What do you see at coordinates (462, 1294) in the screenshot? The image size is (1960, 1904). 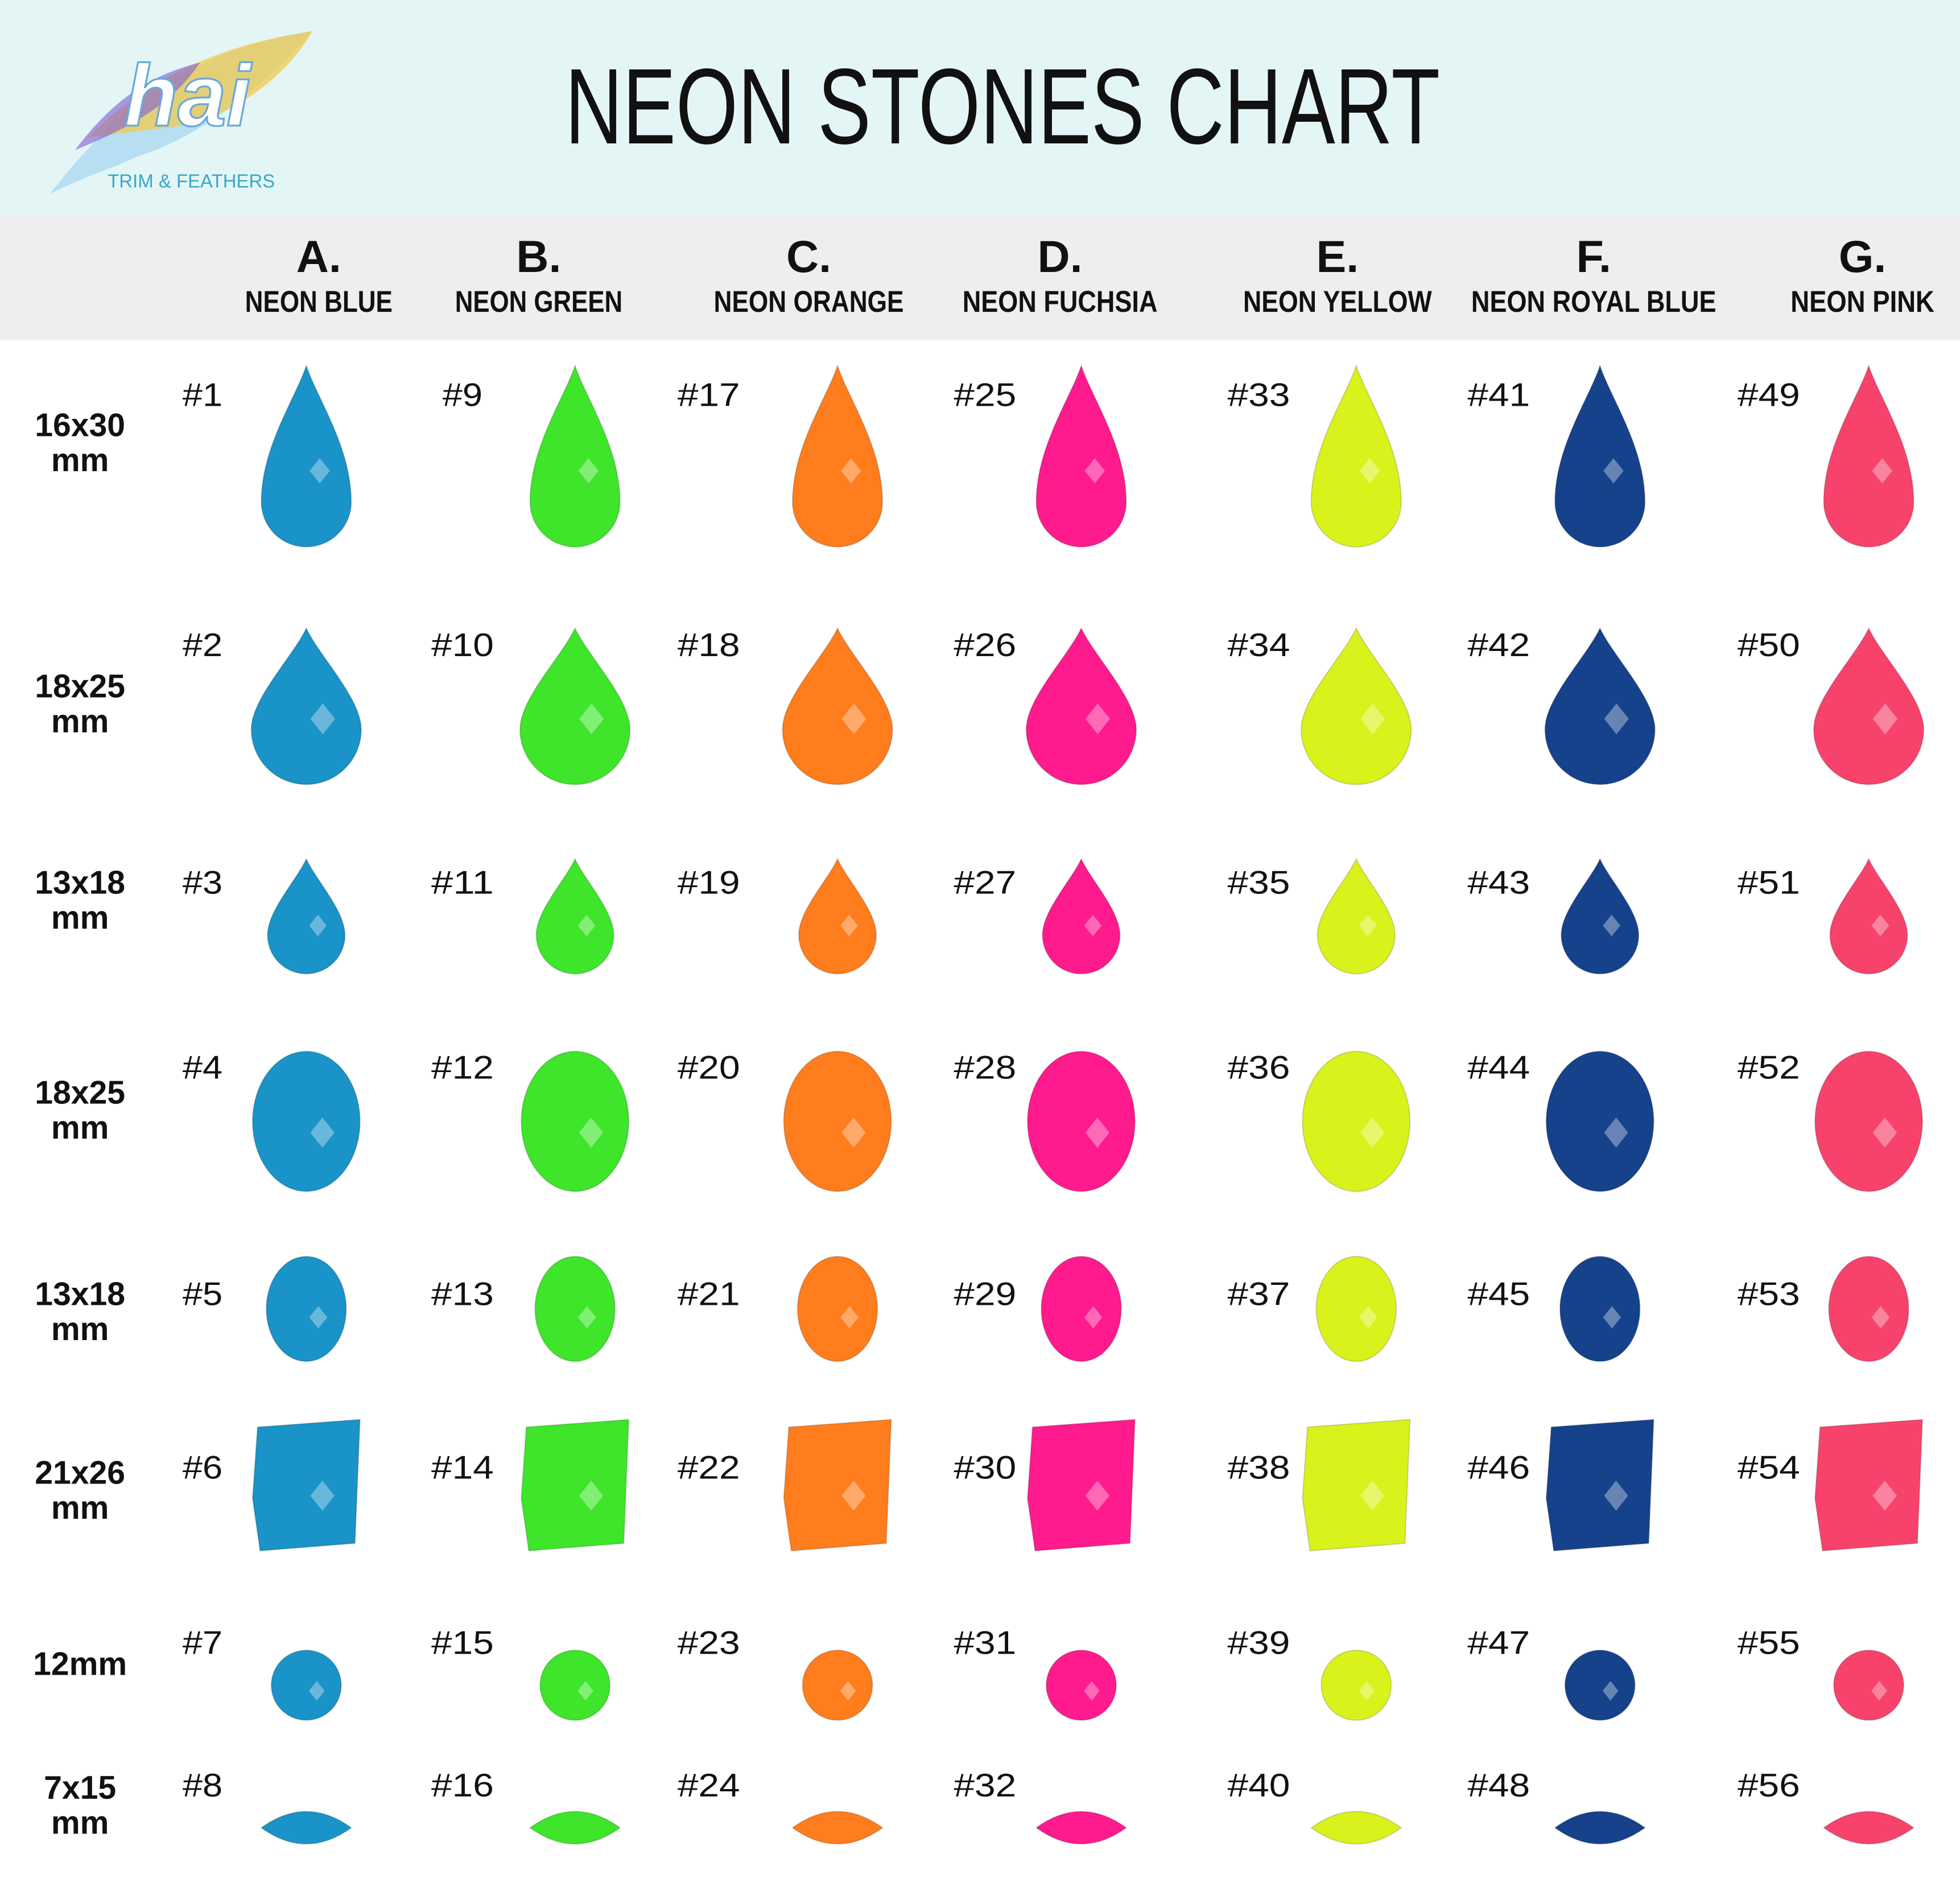 I see `stone-number: #13` at bounding box center [462, 1294].